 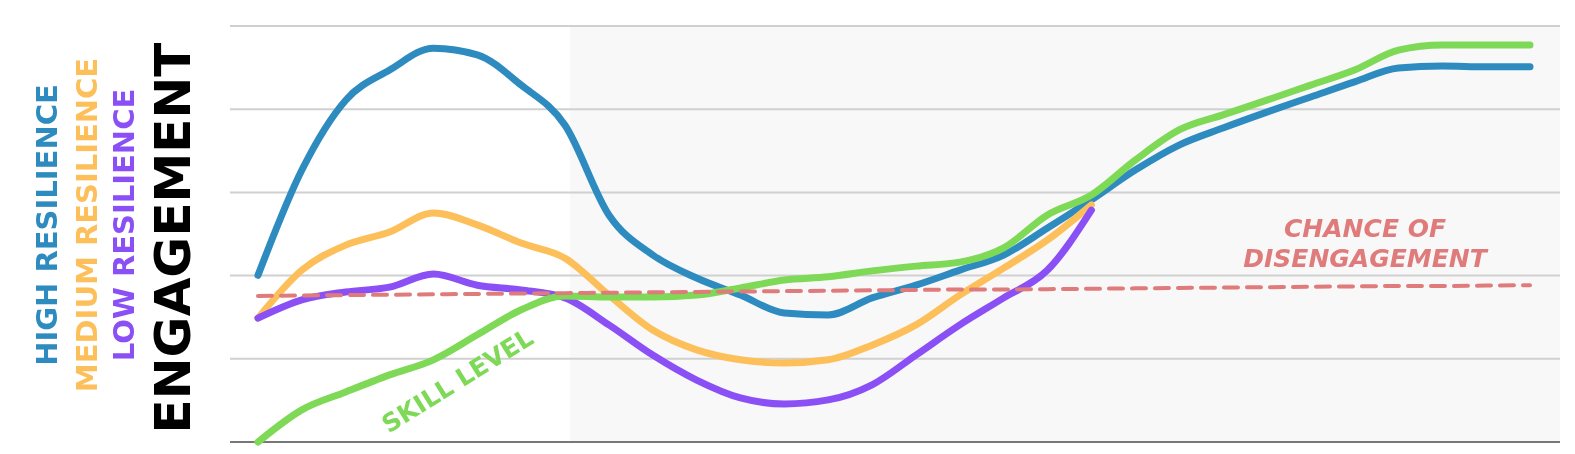 What do you see at coordinates (1366, 243) in the screenshot?
I see `series-label: CHANCE OF DISENGAGEMENT` at bounding box center [1366, 243].